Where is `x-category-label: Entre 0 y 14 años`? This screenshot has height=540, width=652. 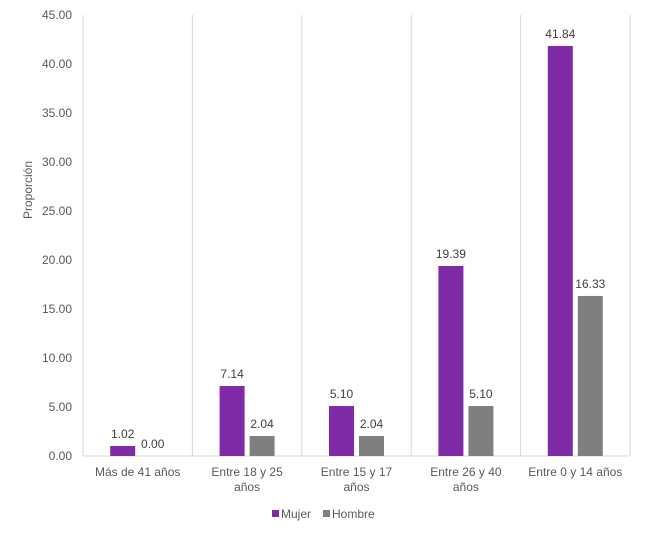
x-category-label: Entre 0 y 14 años is located at coordinates (575, 472).